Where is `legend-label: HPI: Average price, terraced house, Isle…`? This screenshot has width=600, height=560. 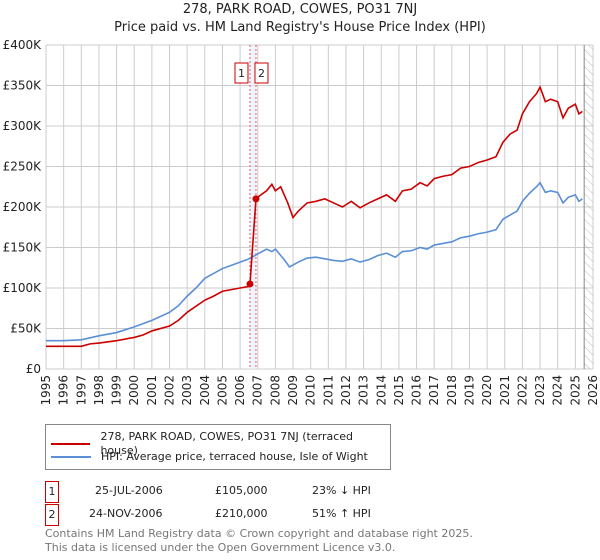
legend-label: HPI: Average price, terraced house, Isle… is located at coordinates (234, 456).